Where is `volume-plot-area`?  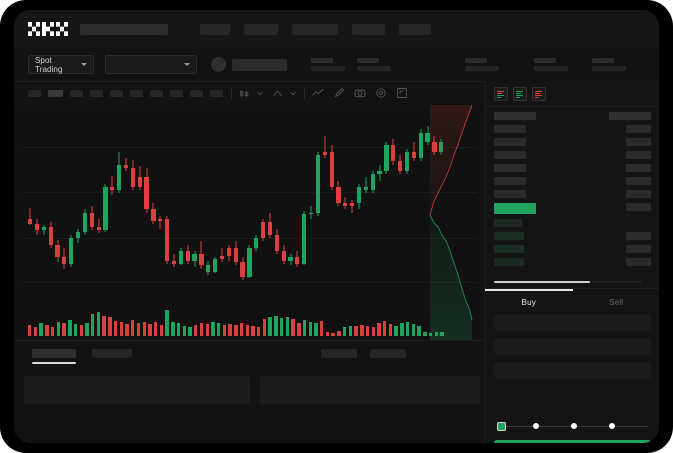 volume-plot-area is located at coordinates (249, 317).